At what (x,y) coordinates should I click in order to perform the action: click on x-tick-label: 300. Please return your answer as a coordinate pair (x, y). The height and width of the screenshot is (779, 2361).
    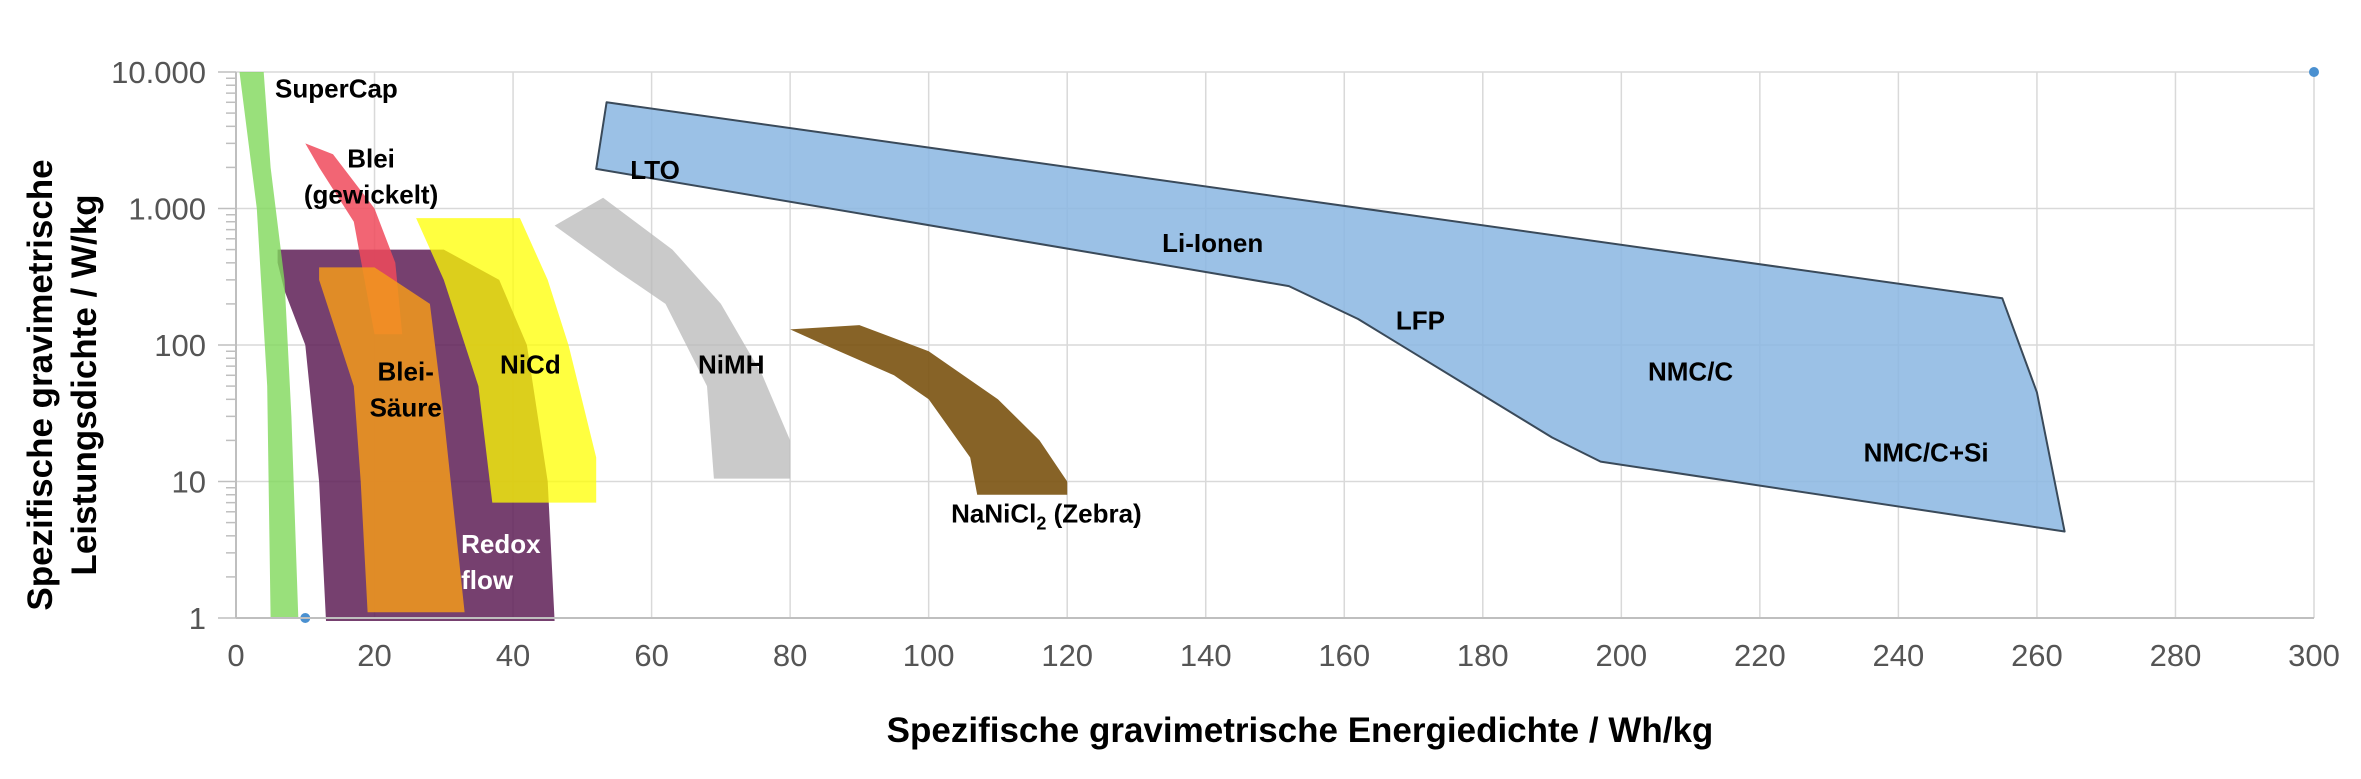
    Looking at the image, I should click on (2314, 655).